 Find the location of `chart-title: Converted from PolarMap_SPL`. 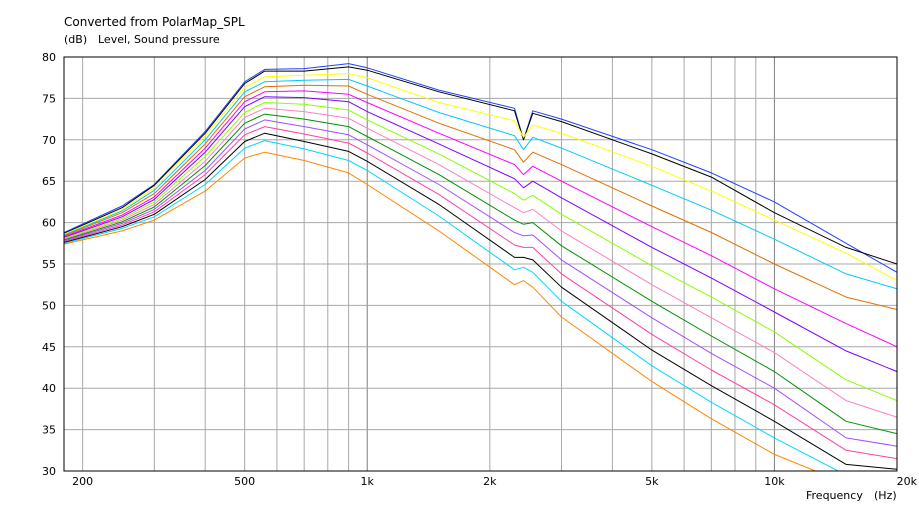

chart-title: Converted from PolarMap_SPL is located at coordinates (154, 22).